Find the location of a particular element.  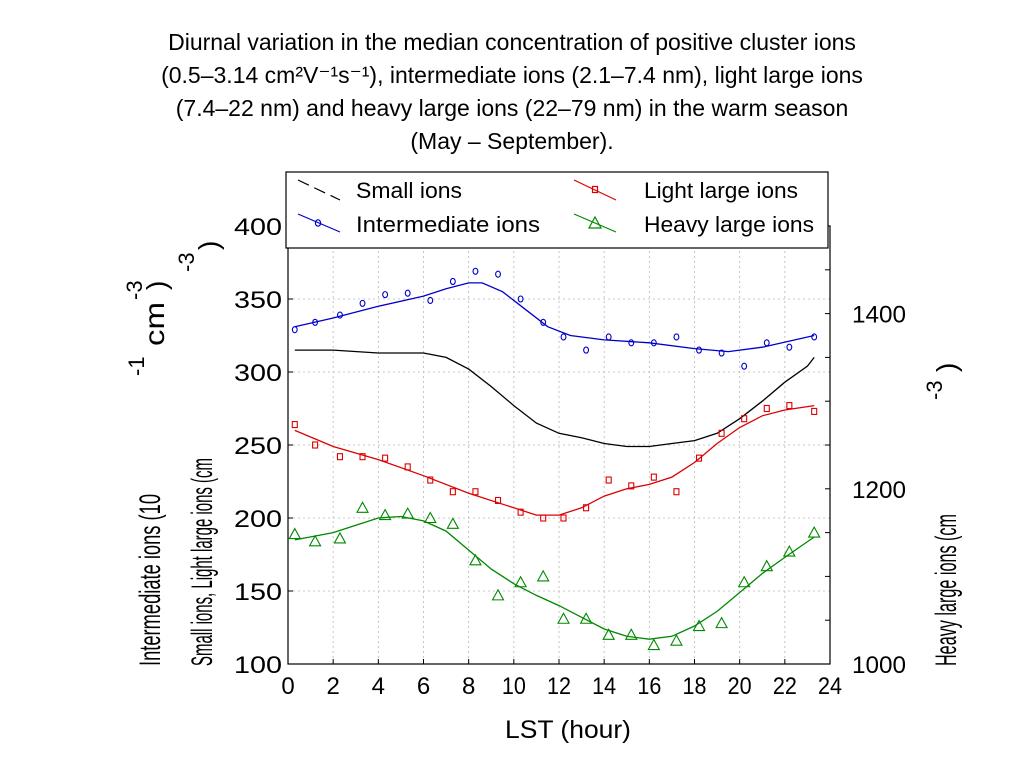

y-left-label-sup-6: ) is located at coordinates (208, 245).